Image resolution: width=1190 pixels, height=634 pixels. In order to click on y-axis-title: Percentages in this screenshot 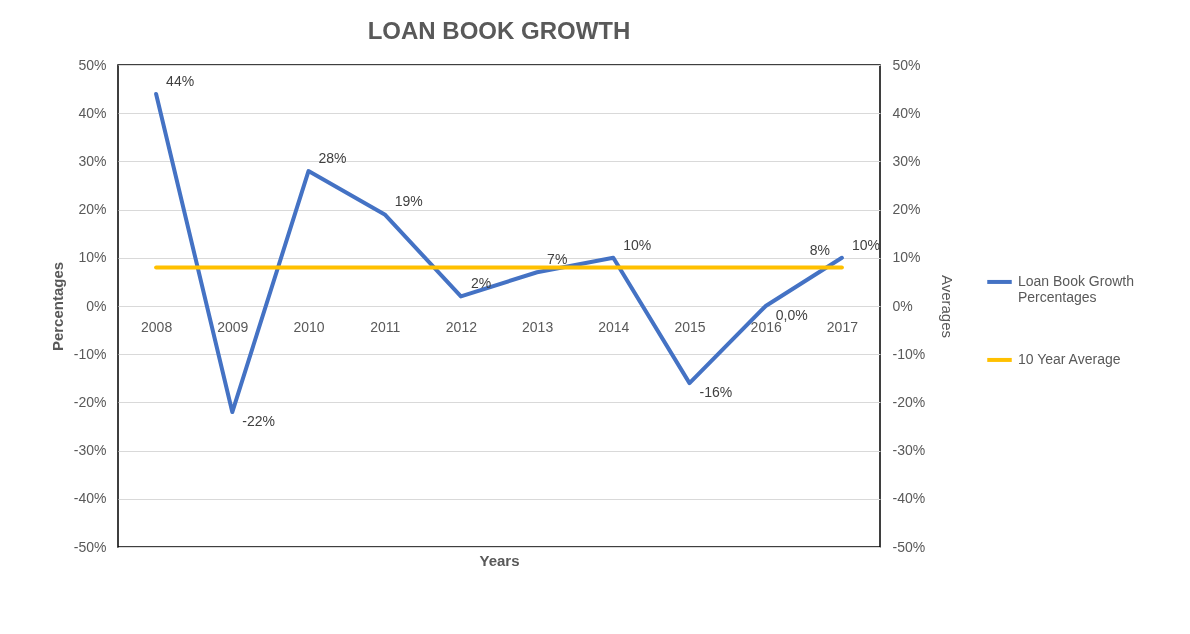, I will do `click(57, 306)`.